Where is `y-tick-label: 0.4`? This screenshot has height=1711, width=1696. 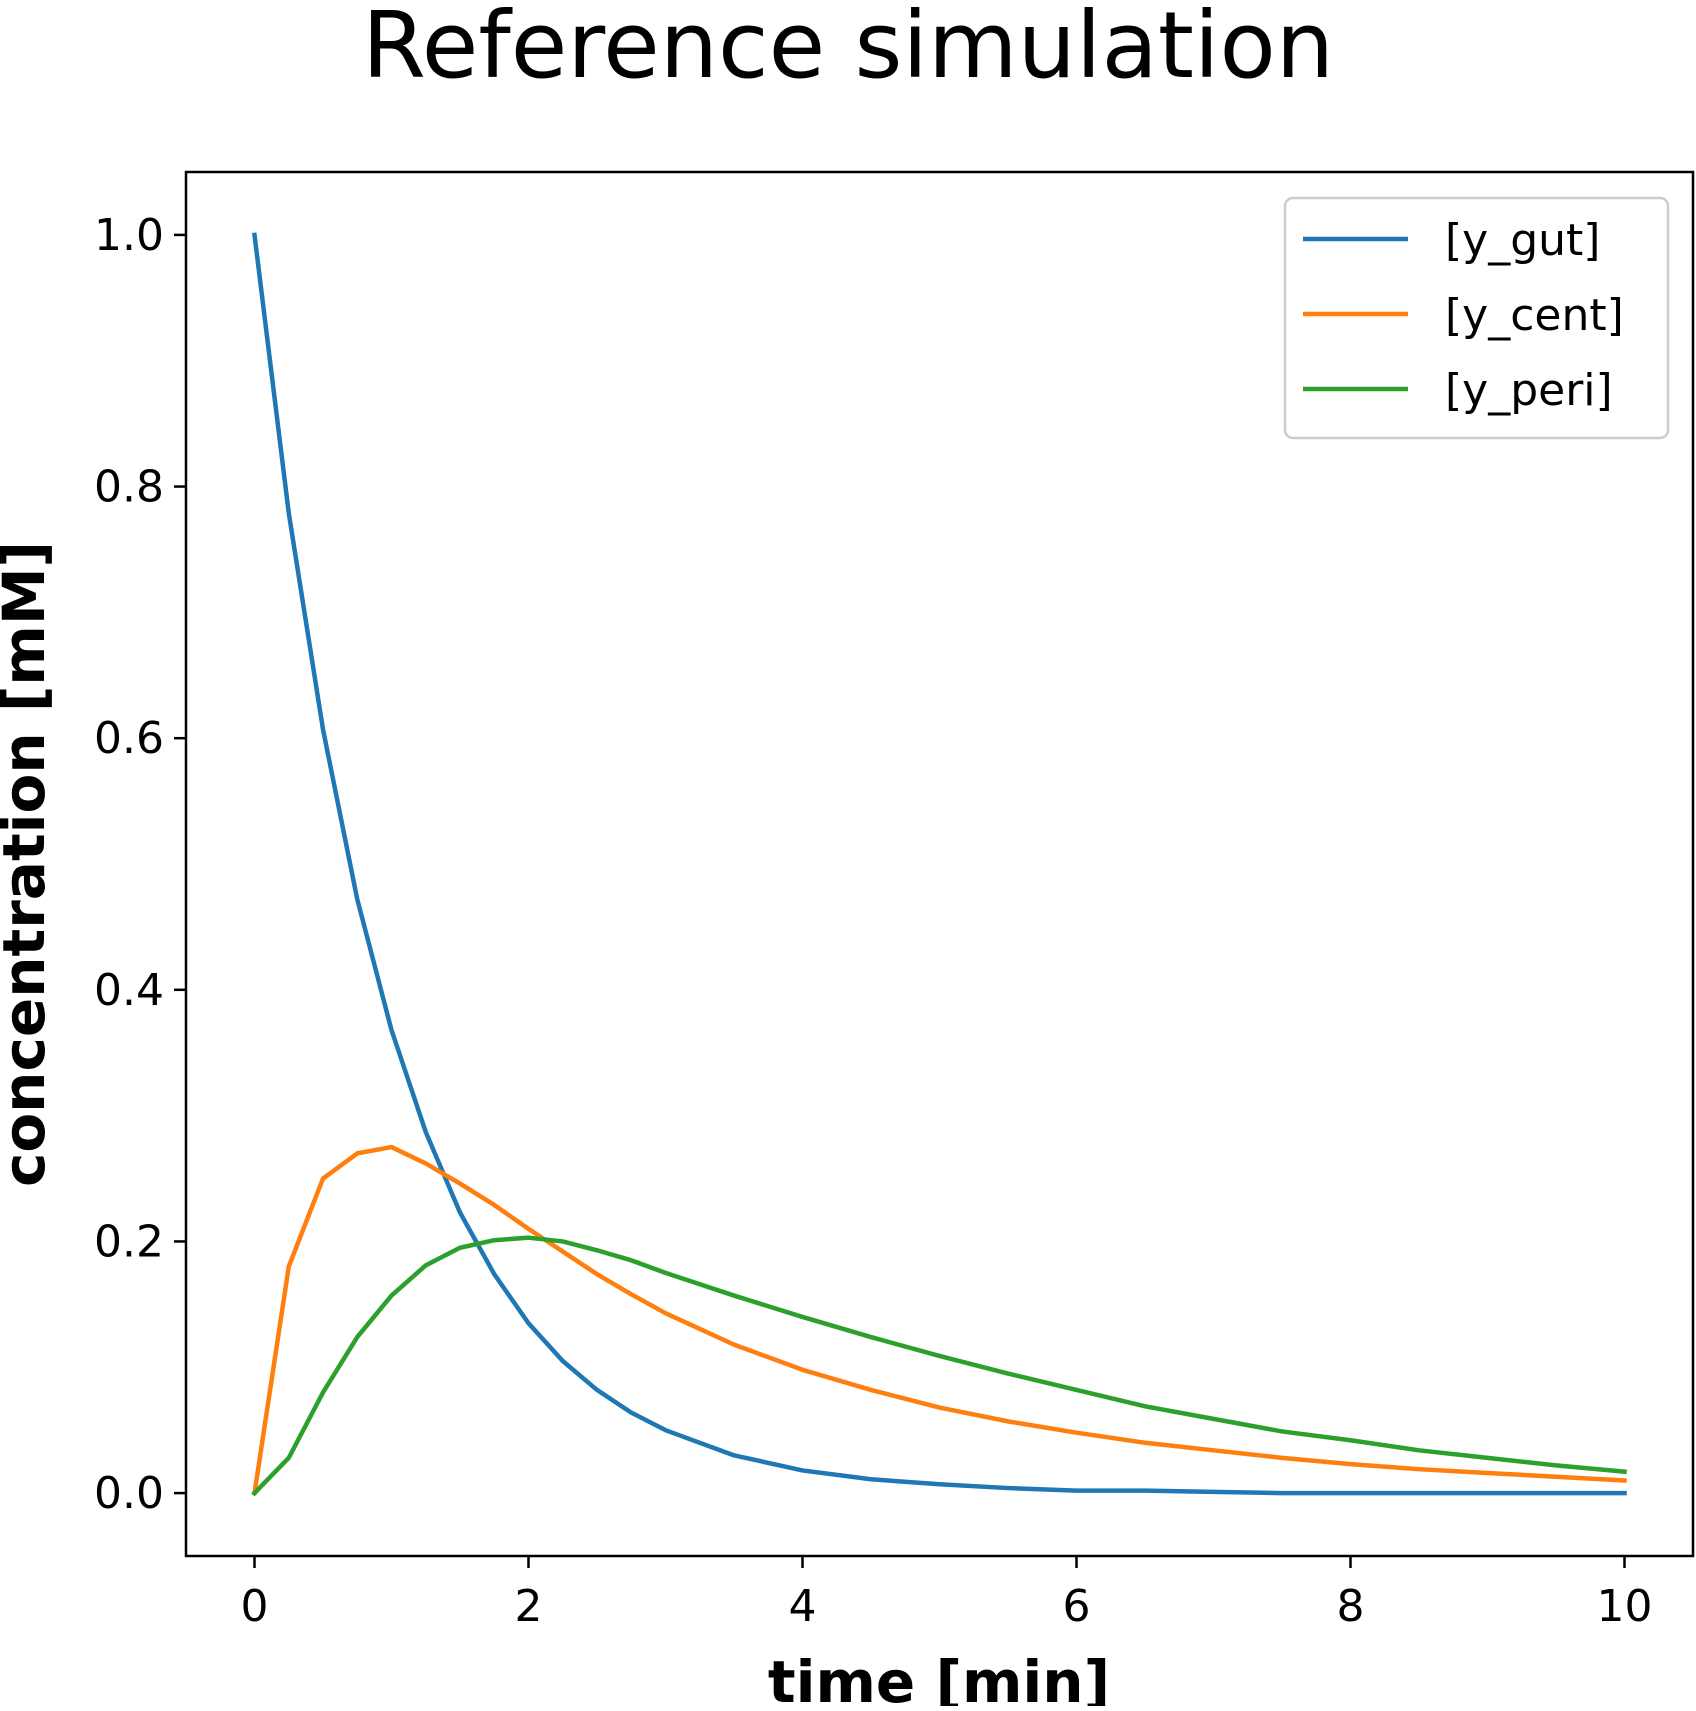 y-tick-label: 0.4 is located at coordinates (129, 990).